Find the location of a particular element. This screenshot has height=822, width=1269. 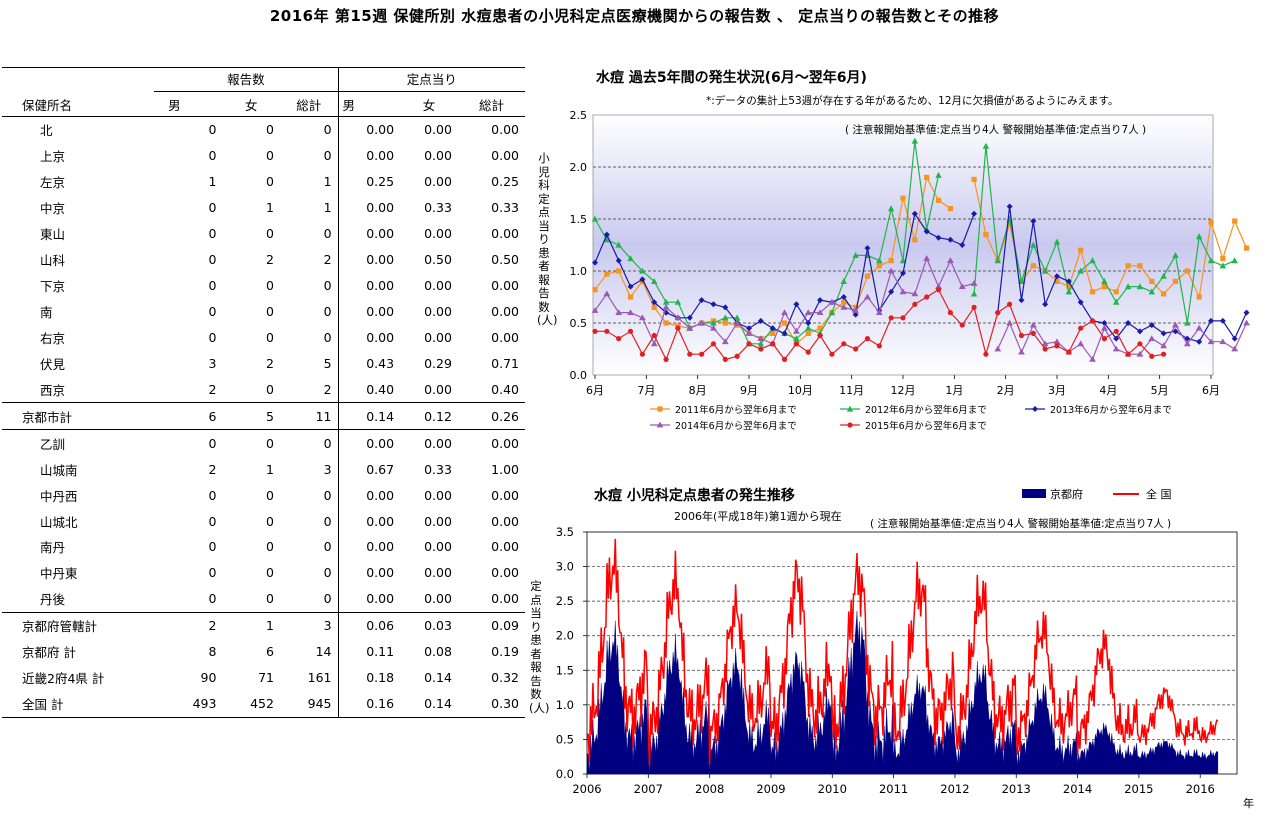

legend-national-label: 全 国 is located at coordinates (1159, 494).